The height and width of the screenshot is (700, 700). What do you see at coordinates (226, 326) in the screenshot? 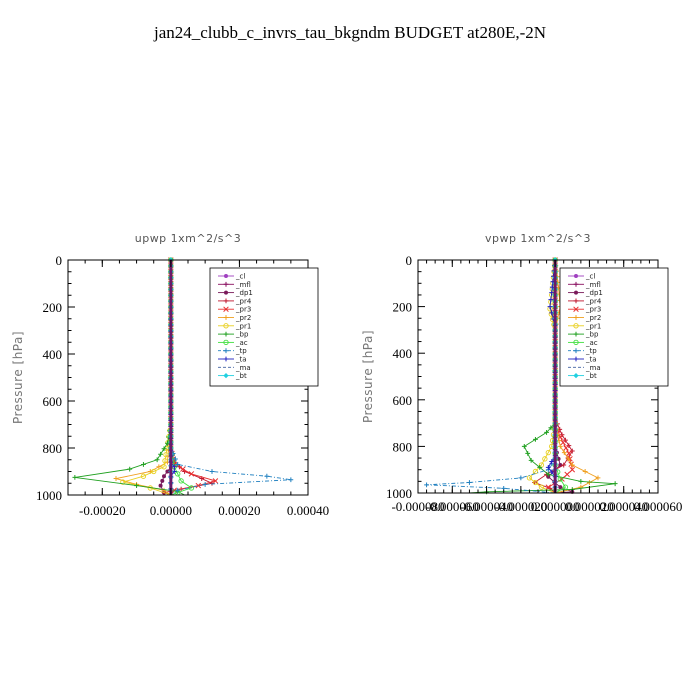
I see `legend-marker-pr1` at bounding box center [226, 326].